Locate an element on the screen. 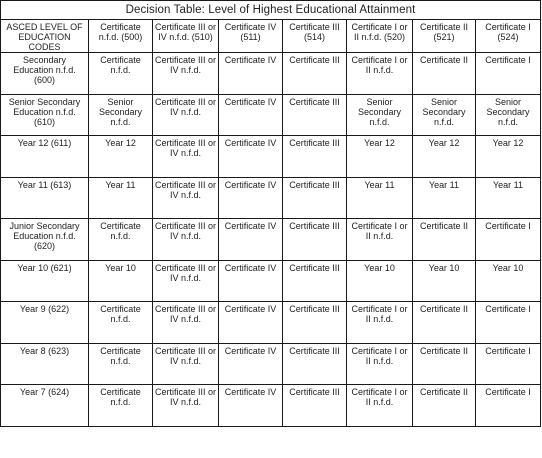 This screenshot has height=458, width=542. column-header: Certificate IV (511) is located at coordinates (250, 36).